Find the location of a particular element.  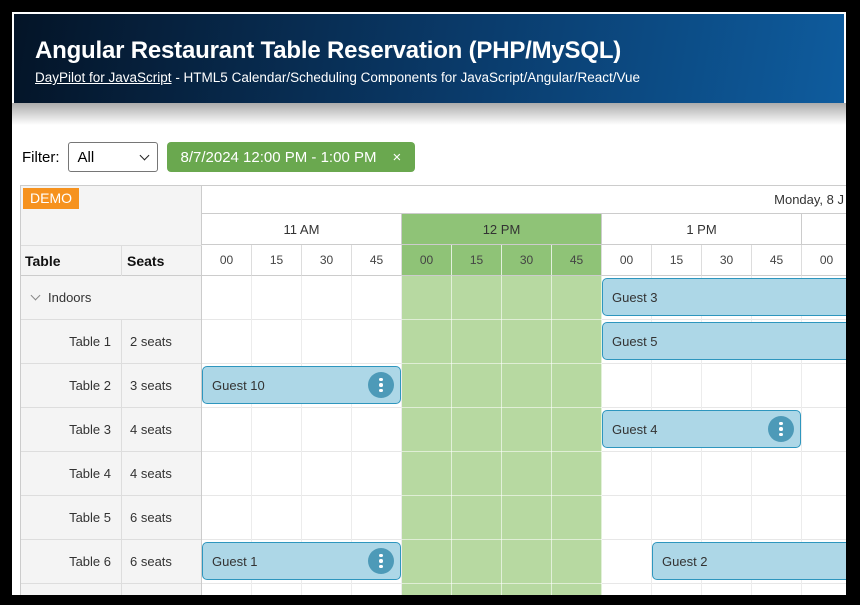

event-label: Guest 3 is located at coordinates (635, 297).